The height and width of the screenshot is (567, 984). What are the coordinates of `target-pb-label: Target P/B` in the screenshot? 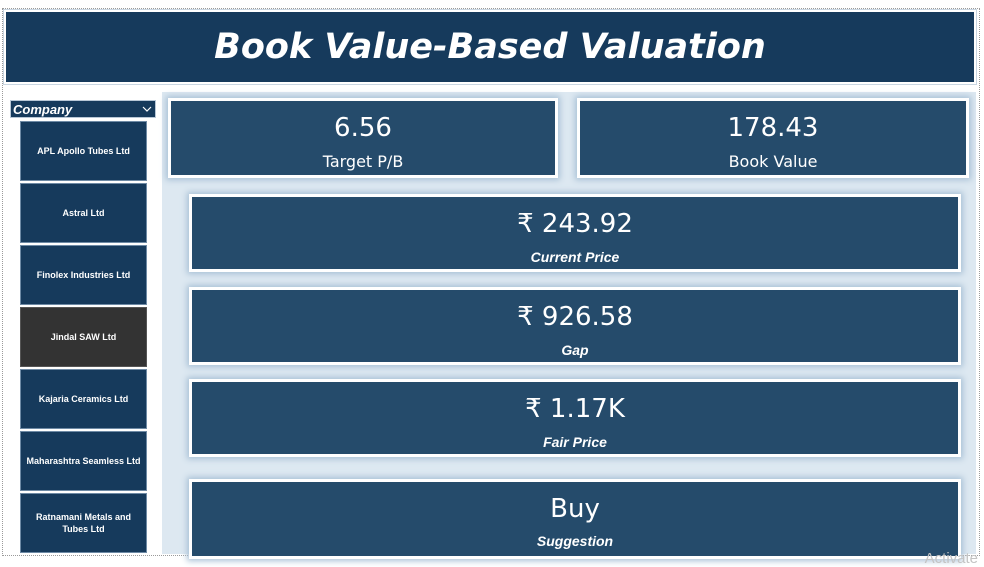 It's located at (363, 161).